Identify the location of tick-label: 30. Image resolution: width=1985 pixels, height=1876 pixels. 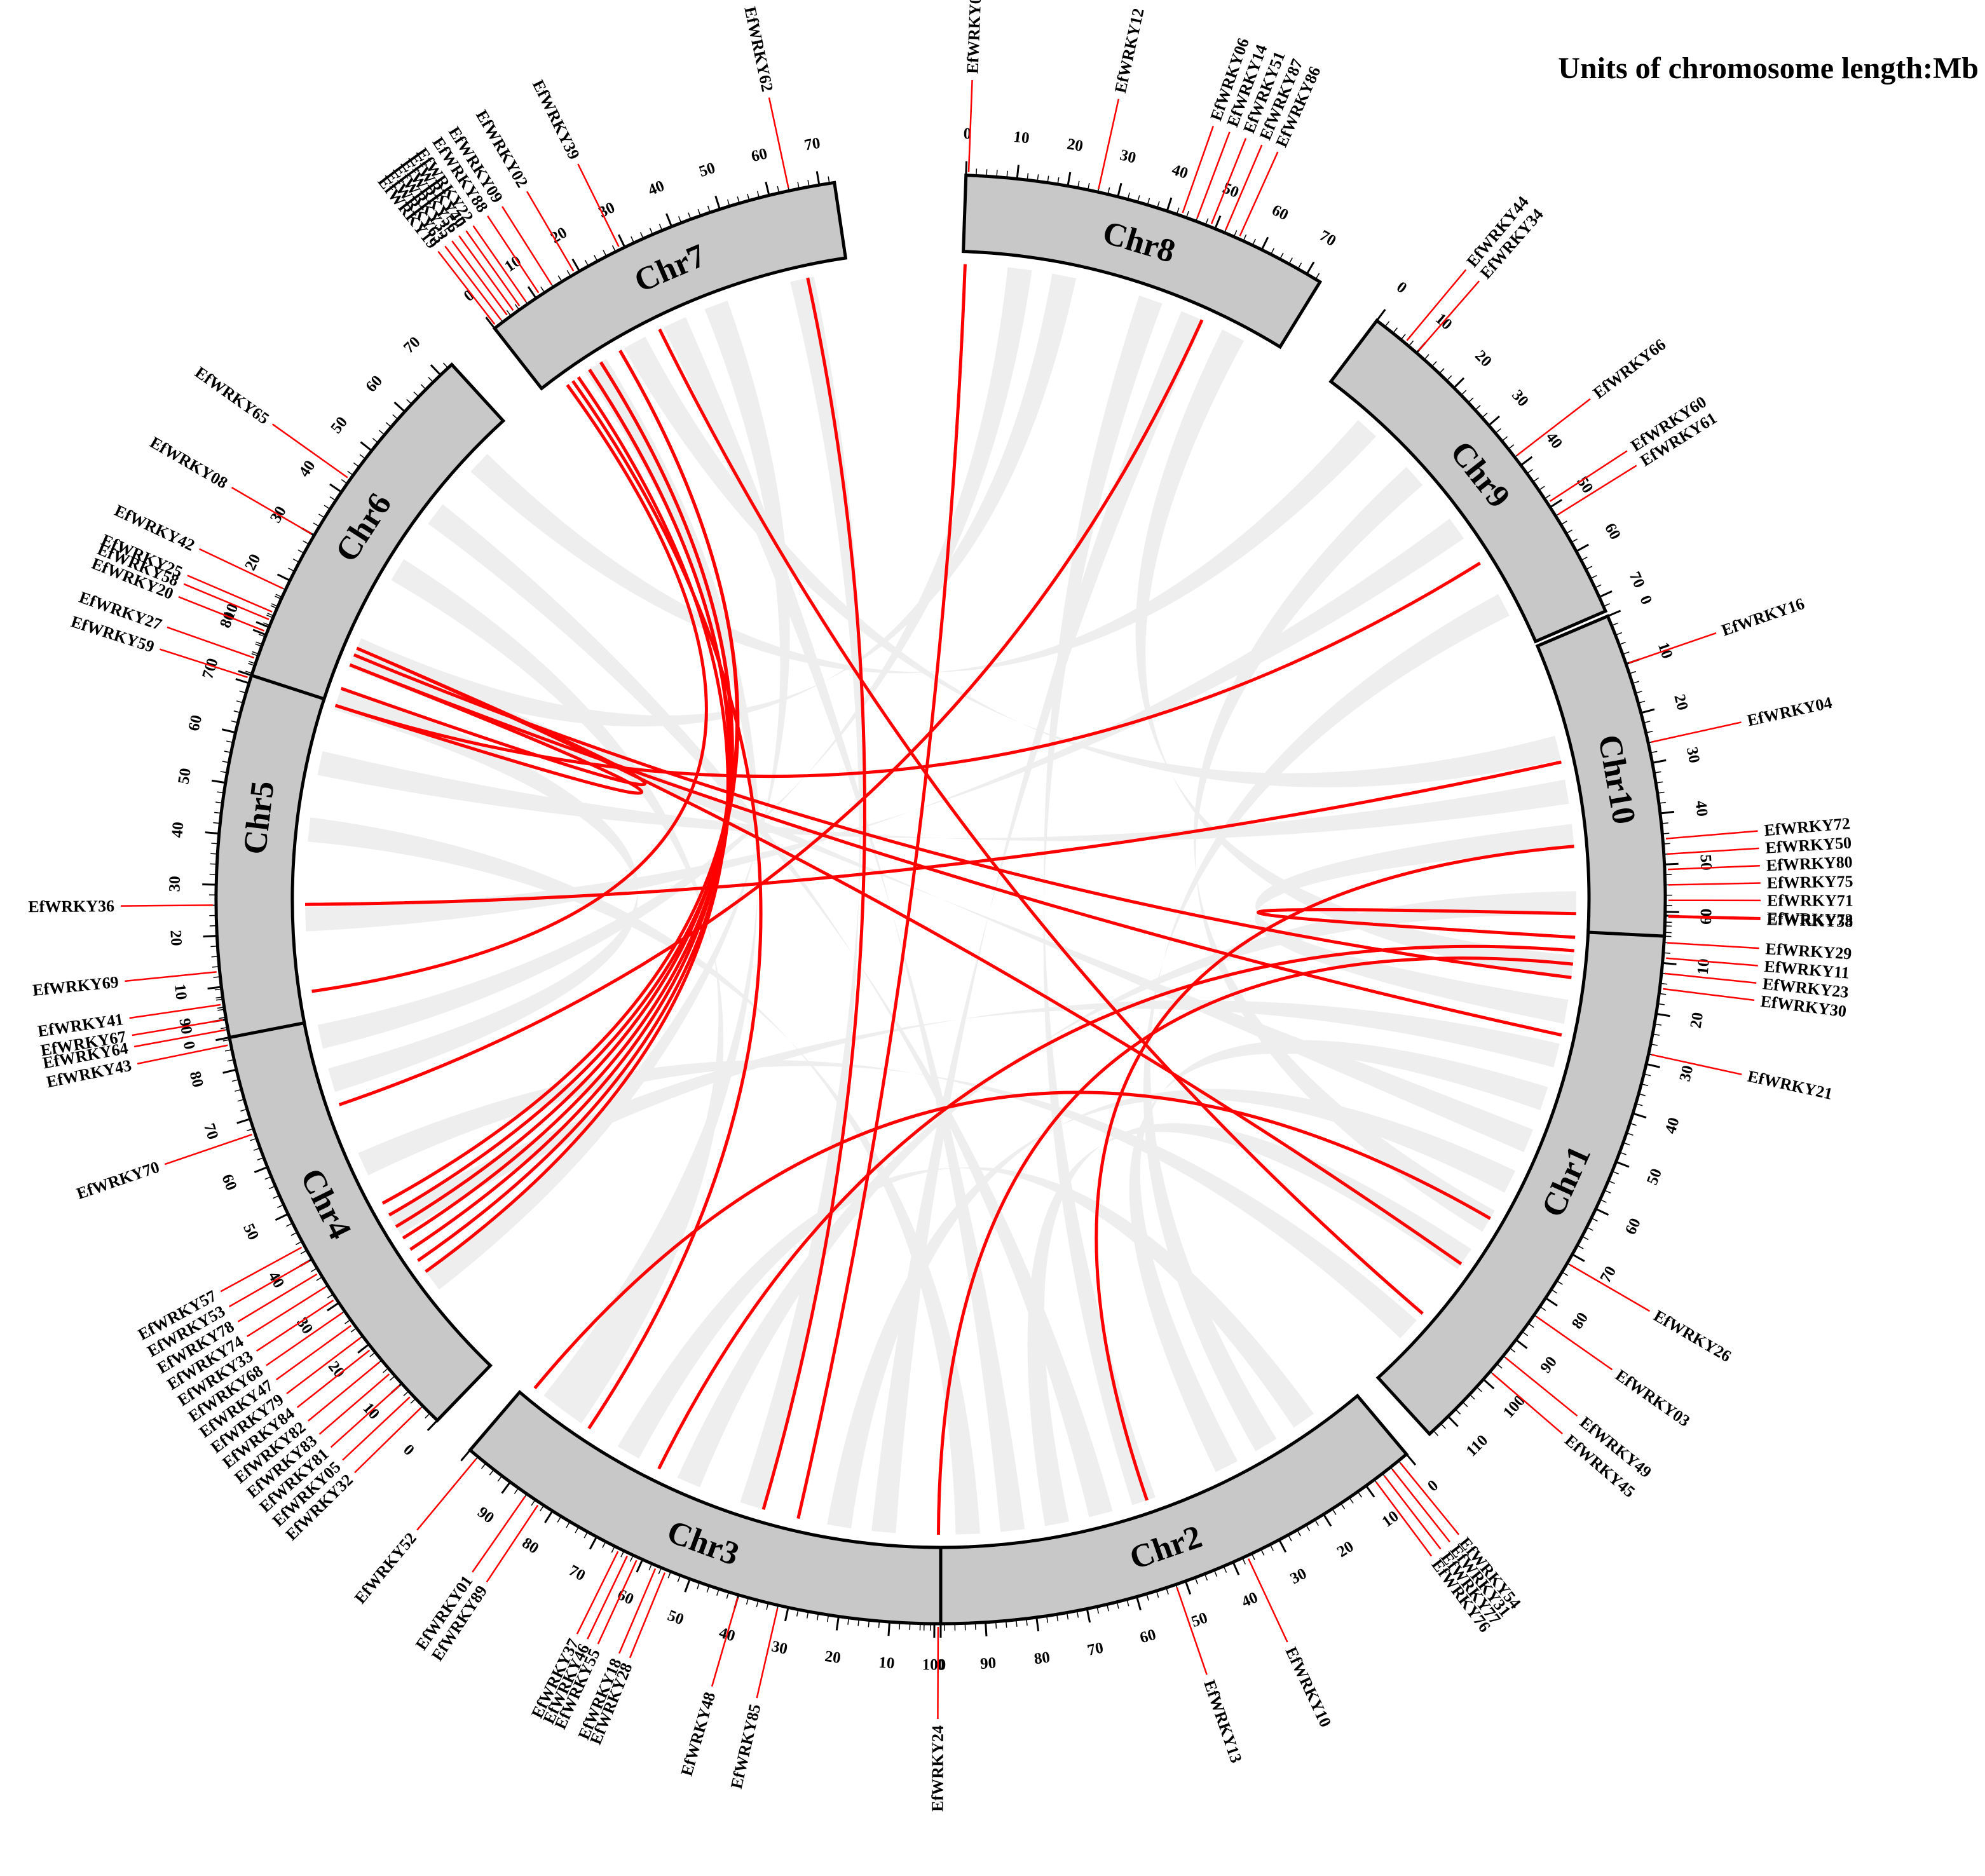
(174, 884).